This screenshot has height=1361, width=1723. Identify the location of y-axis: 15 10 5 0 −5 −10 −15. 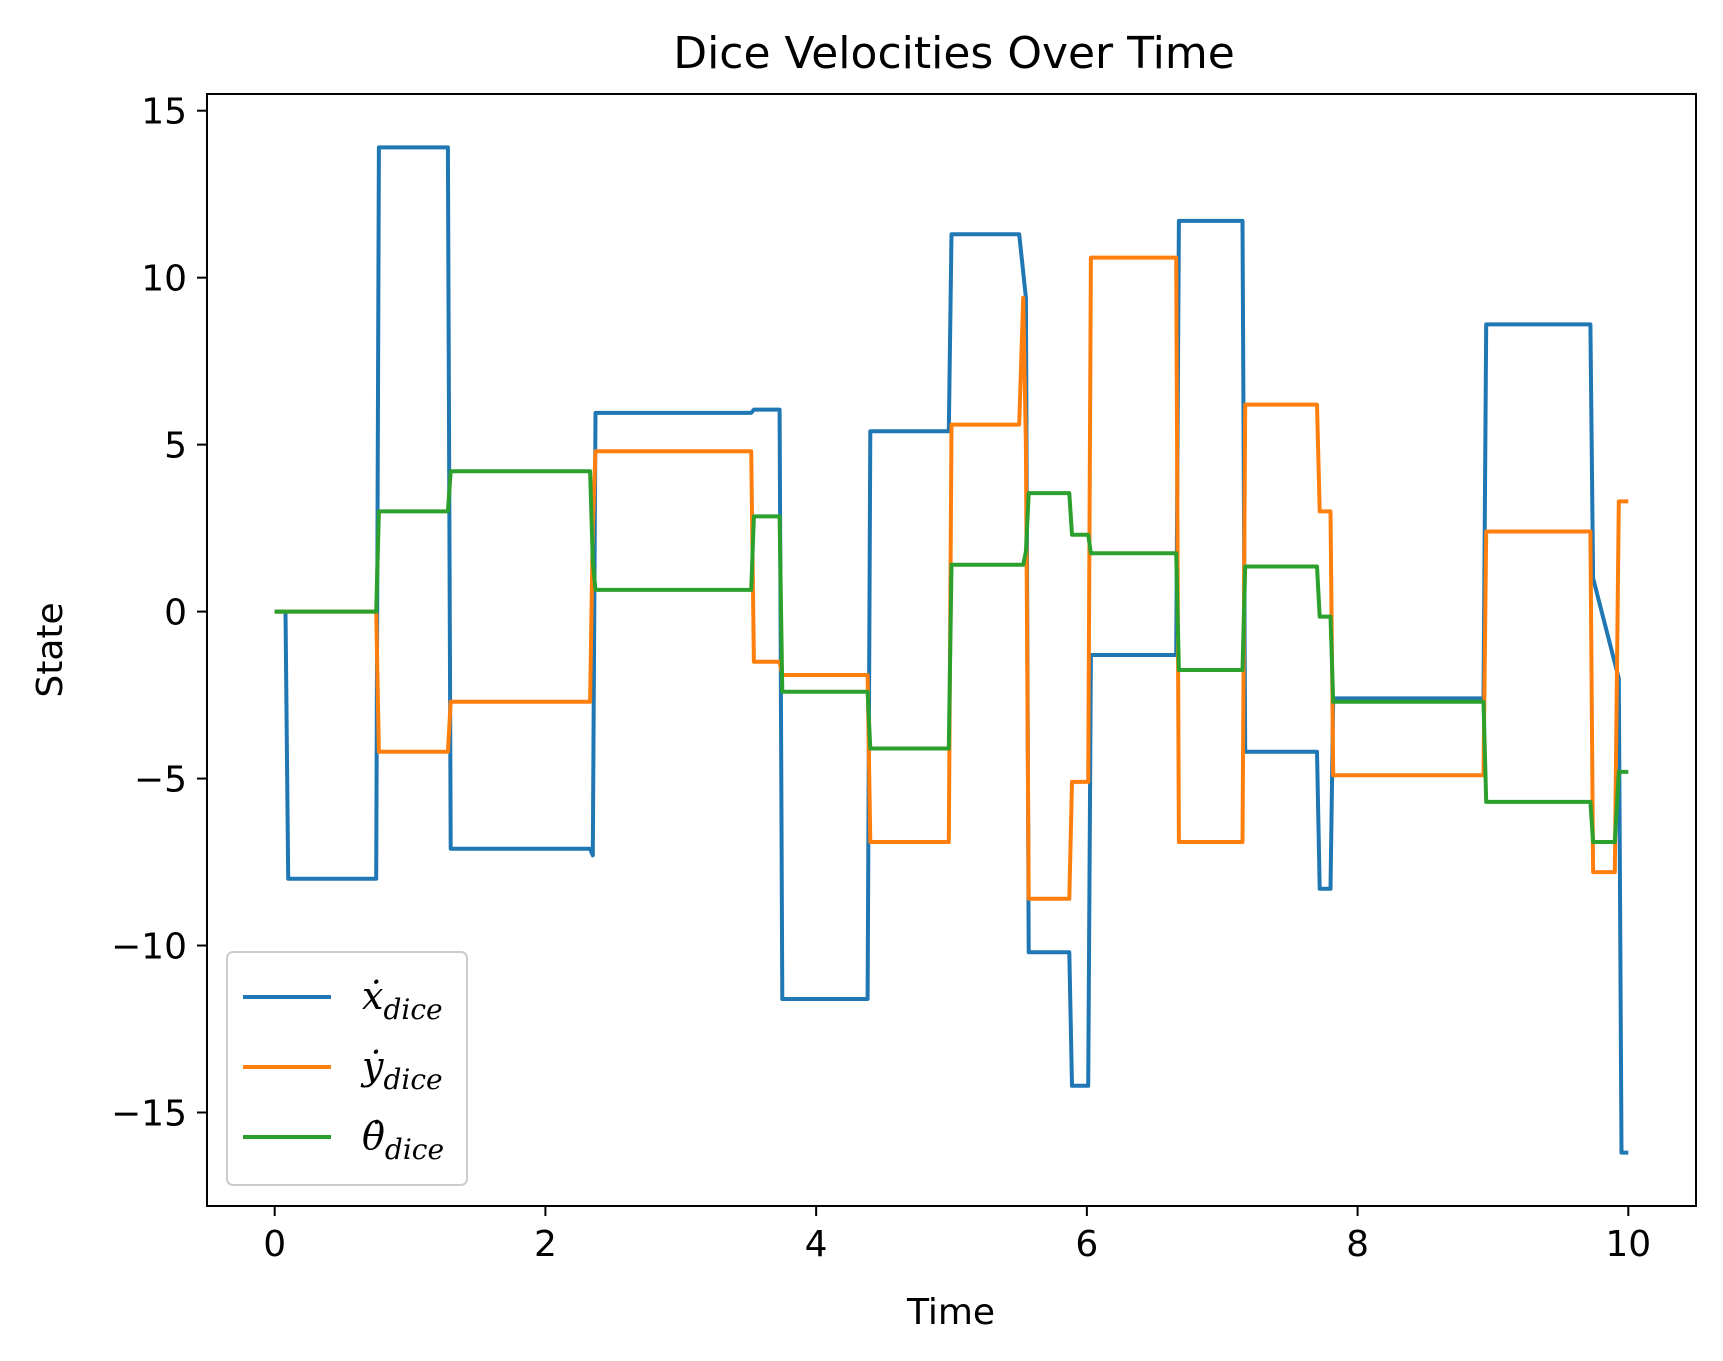
(159, 613).